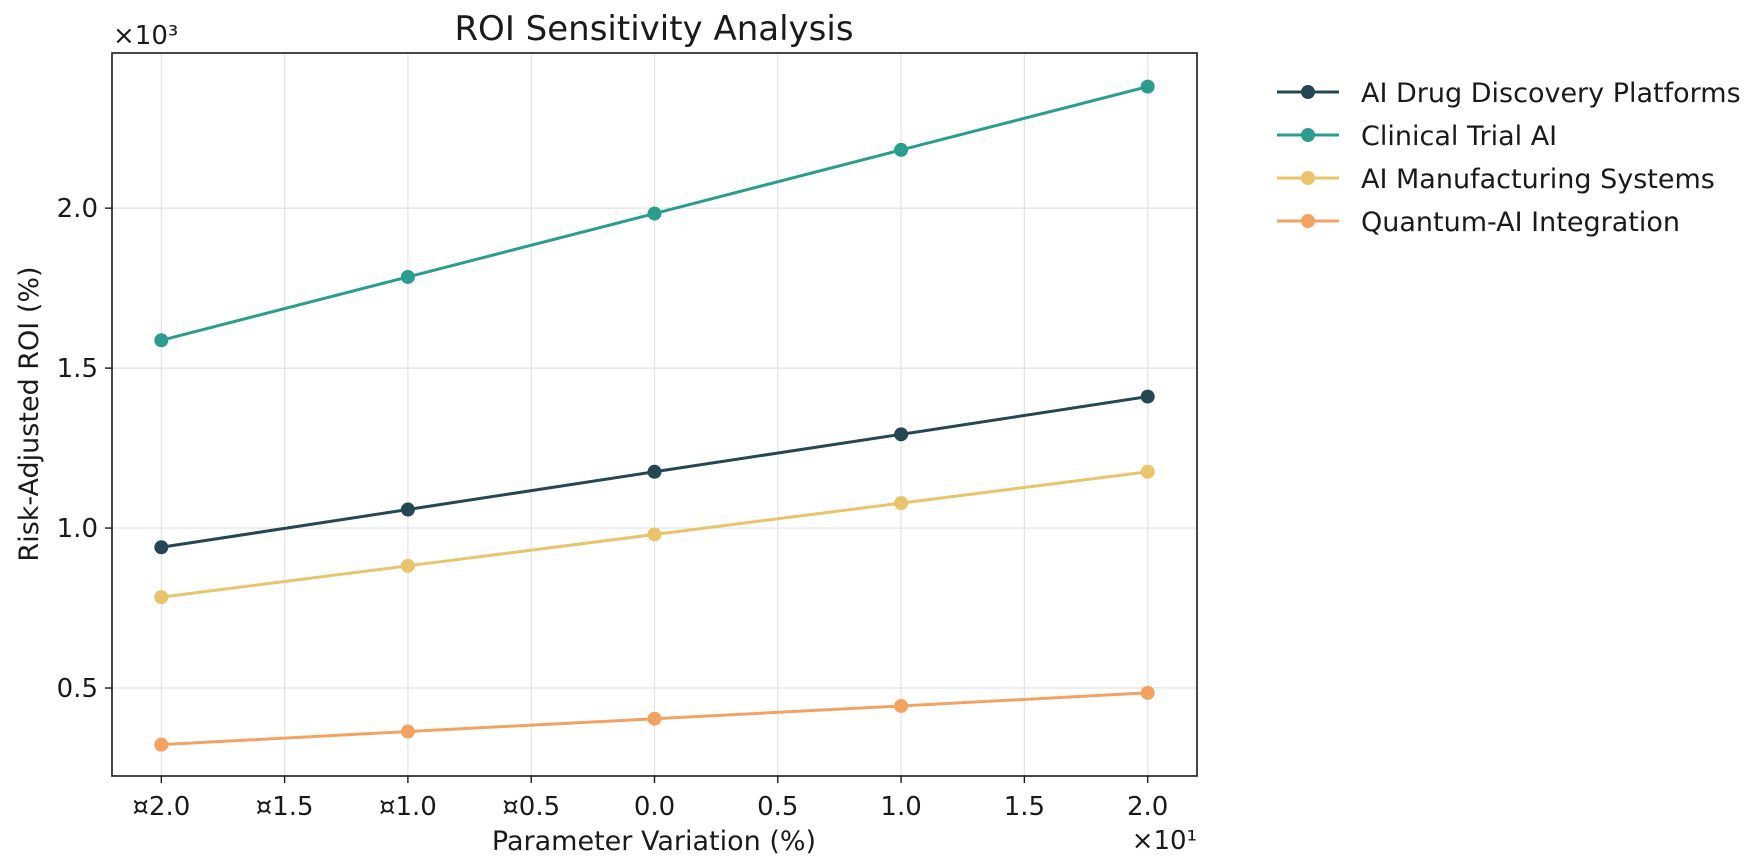  I want to click on x-axis-multiplier: ×10¹, so click(1164, 841).